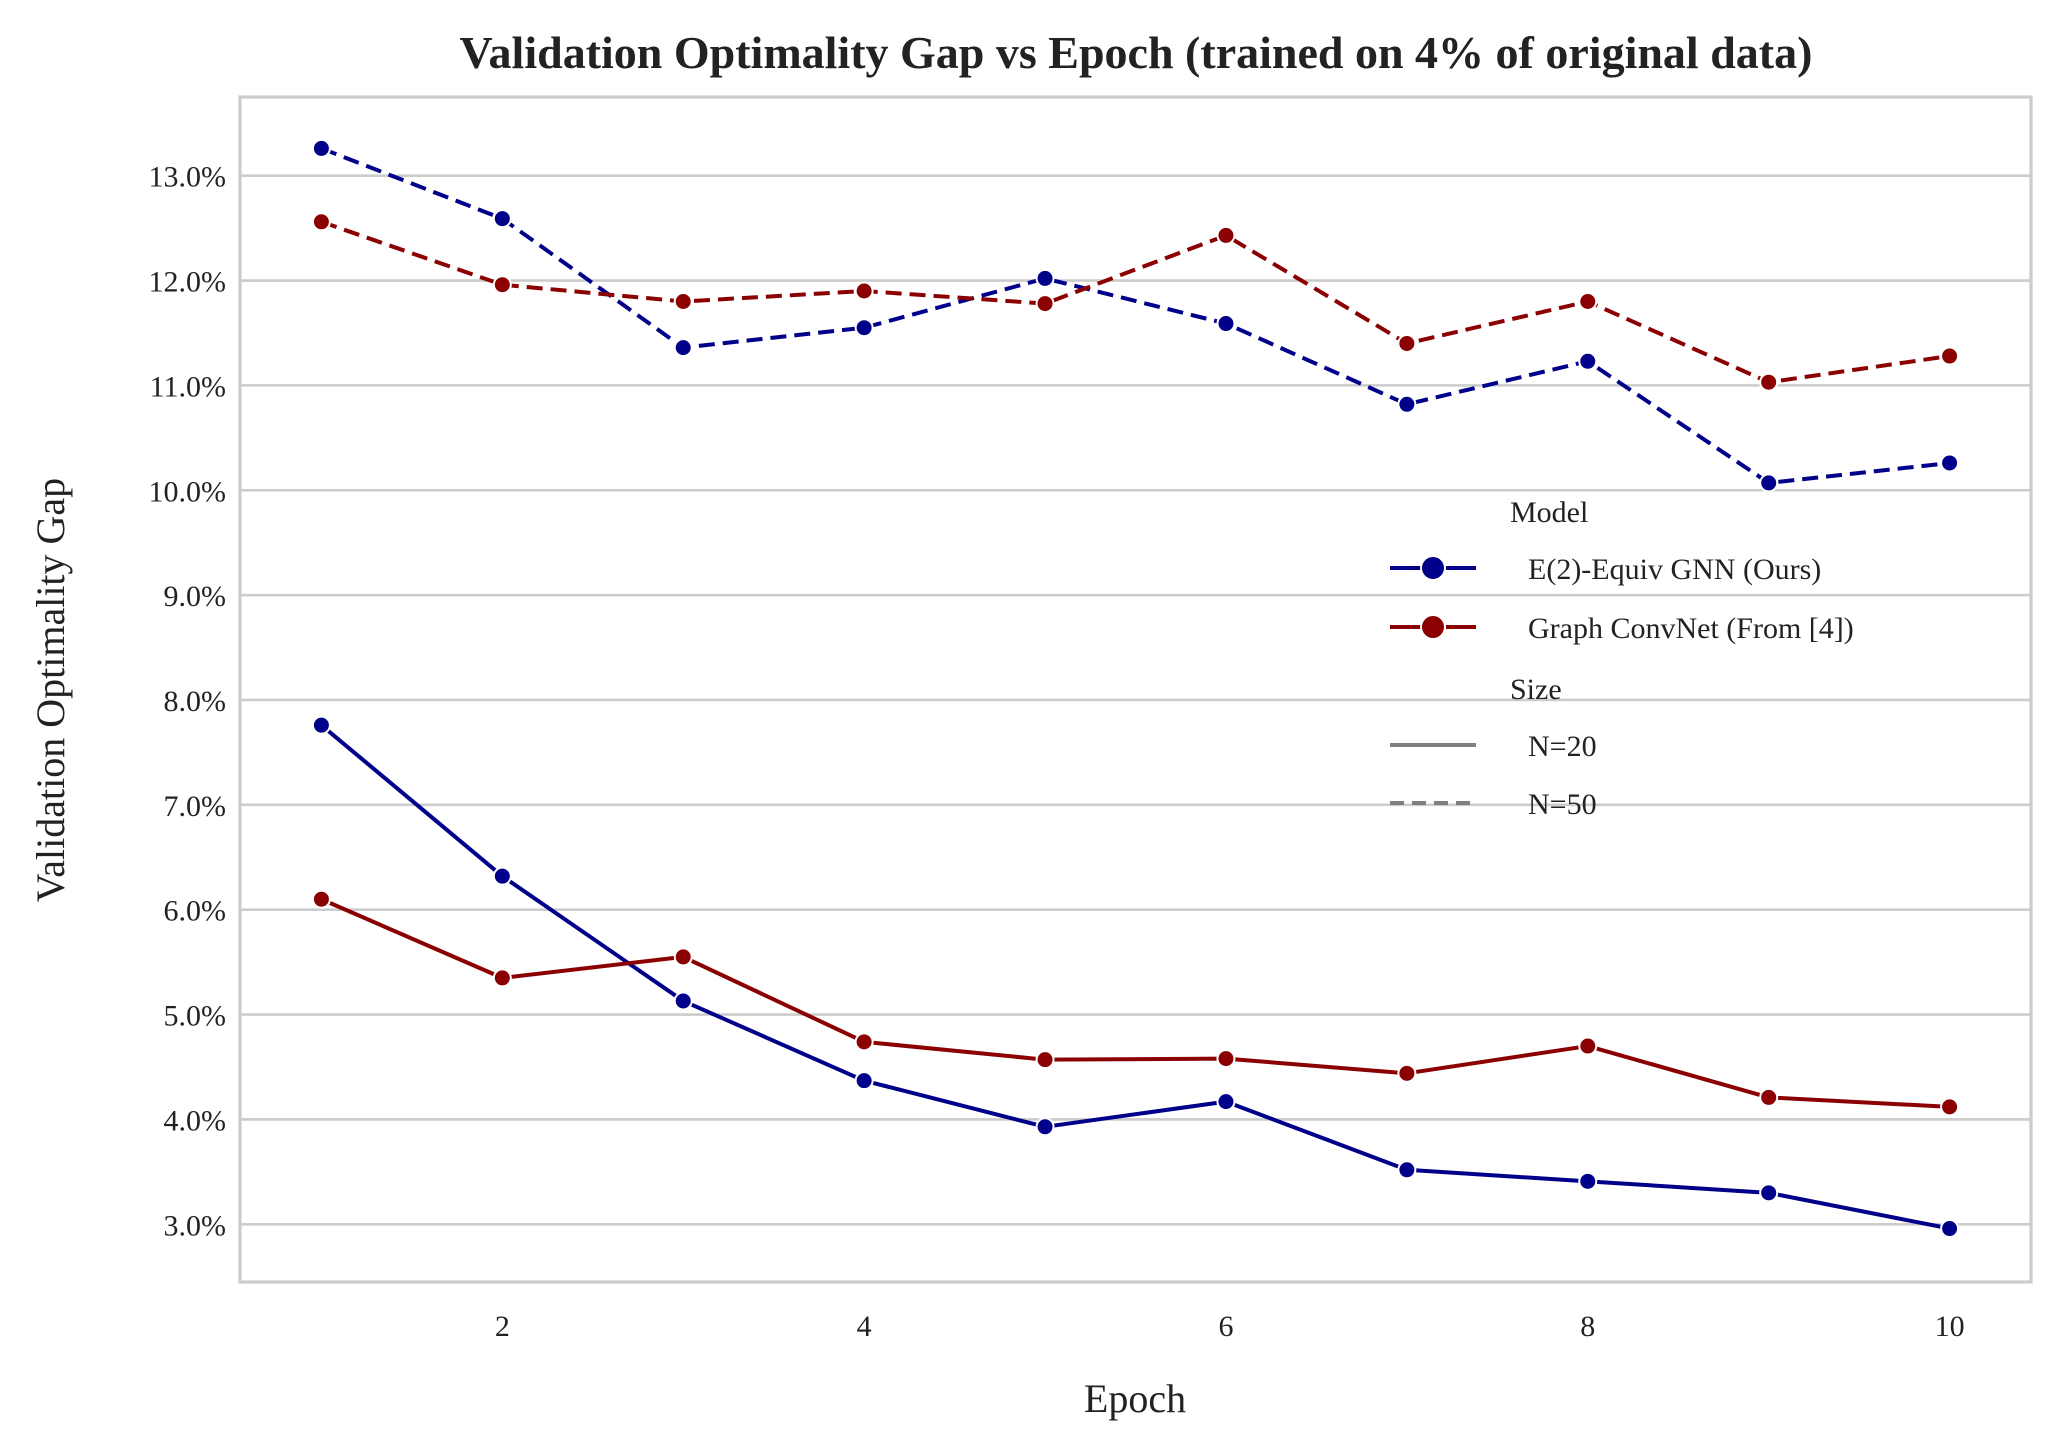 This screenshot has width=2049, height=1448. I want to click on y-tick-label: 13.0%, so click(188, 177).